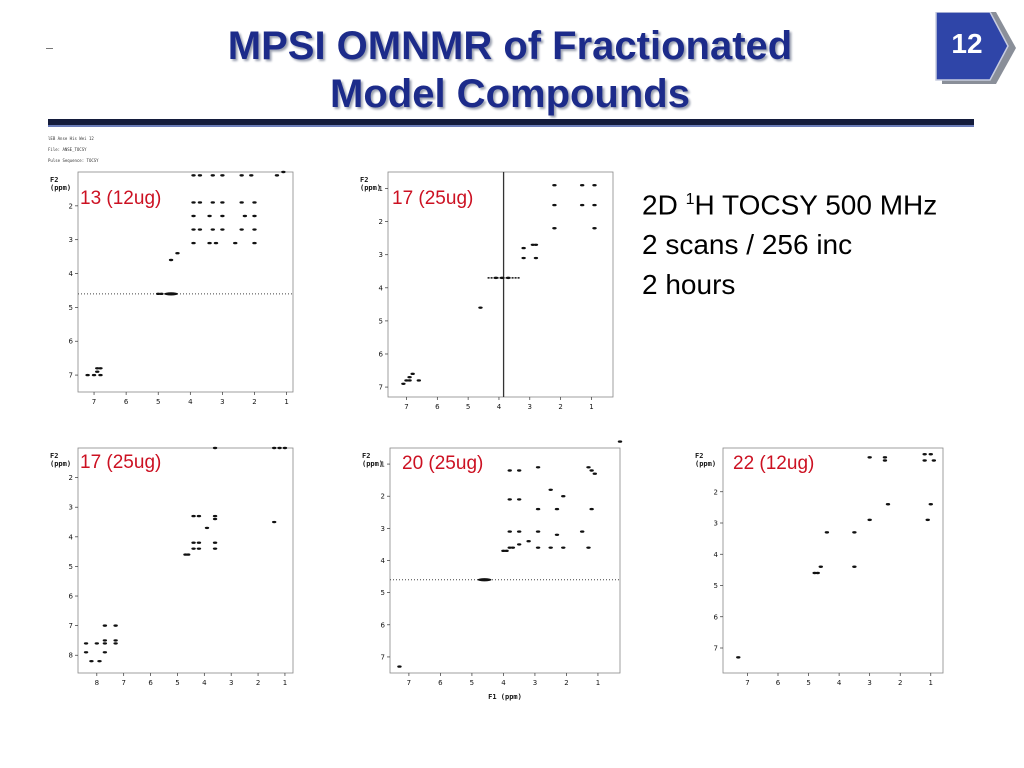 The width and height of the screenshot is (1024, 768). Describe the element at coordinates (381, 189) in the screenshot. I see `y-tick-label: 1` at that location.